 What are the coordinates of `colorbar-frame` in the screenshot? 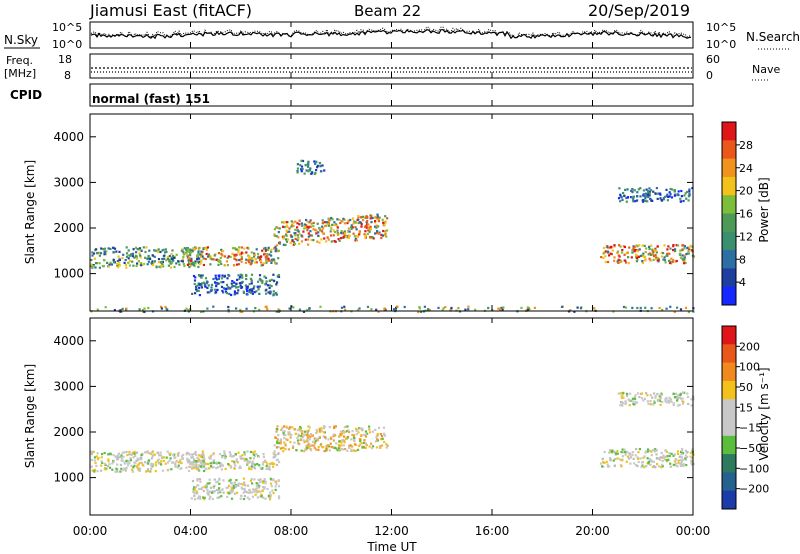 It's located at (729, 417).